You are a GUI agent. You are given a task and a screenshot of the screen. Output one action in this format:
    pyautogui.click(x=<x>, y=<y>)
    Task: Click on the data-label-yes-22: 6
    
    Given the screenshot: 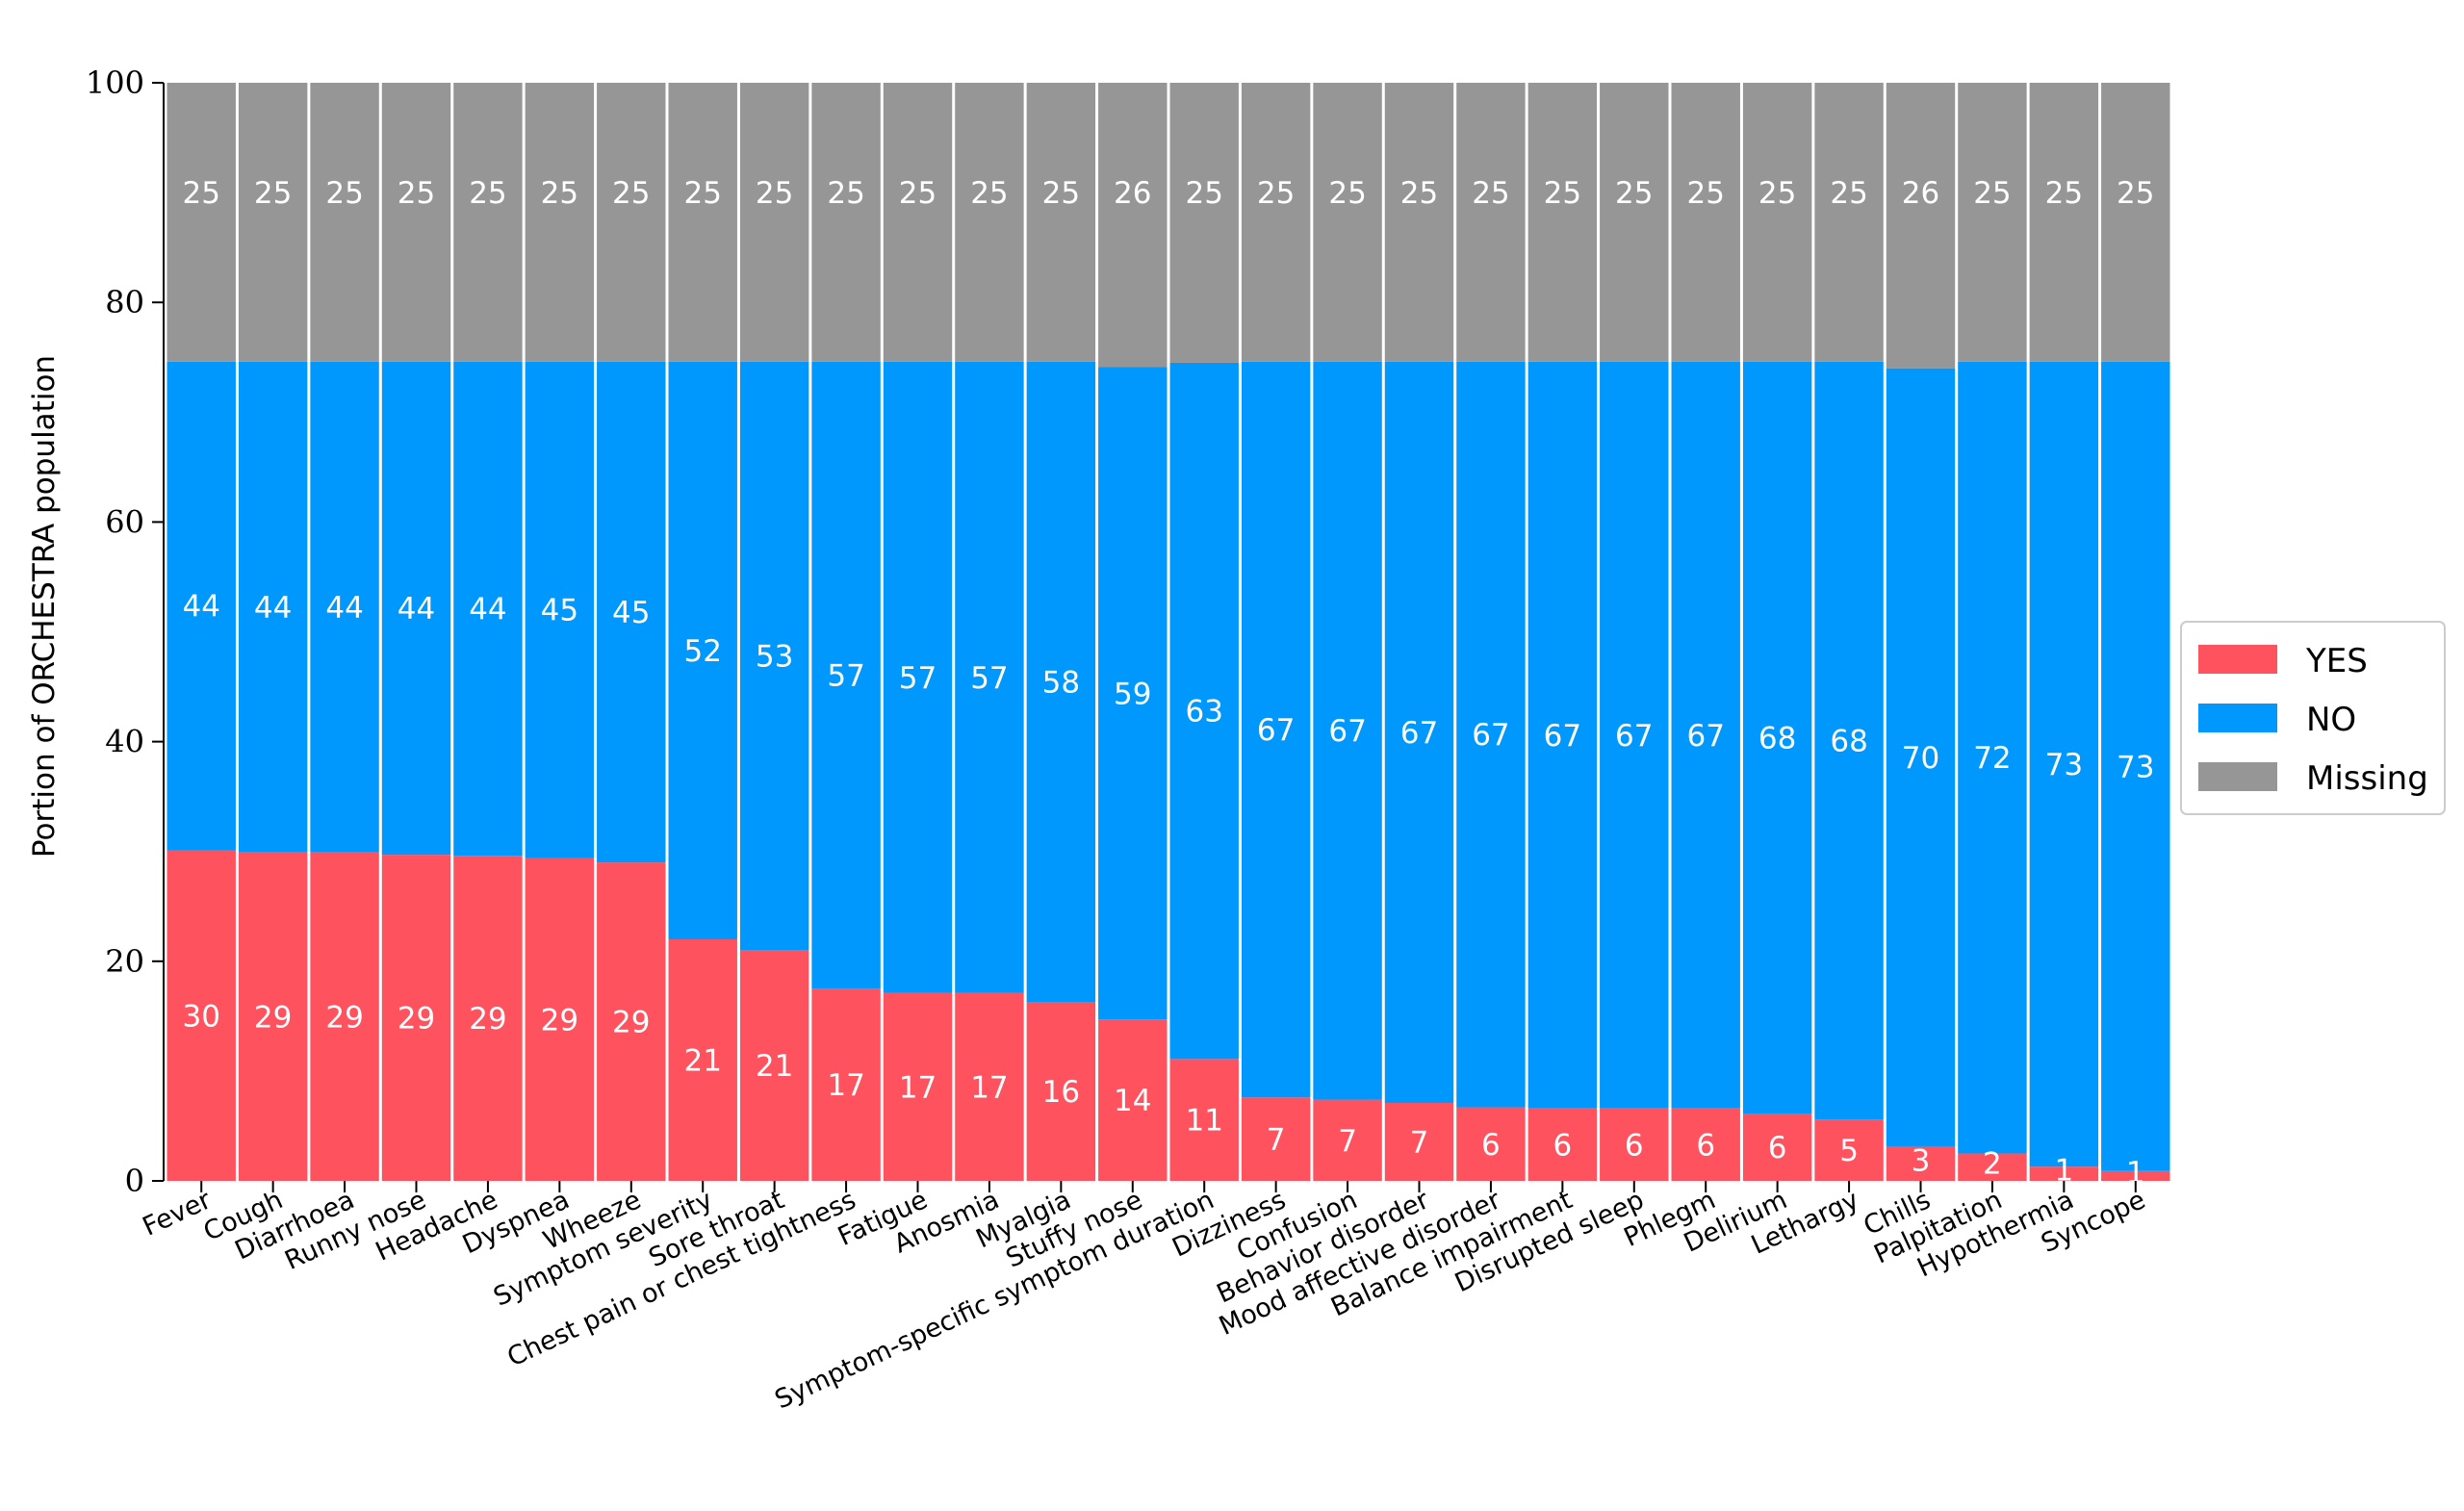 What is the action you would take?
    pyautogui.click(x=1777, y=1148)
    